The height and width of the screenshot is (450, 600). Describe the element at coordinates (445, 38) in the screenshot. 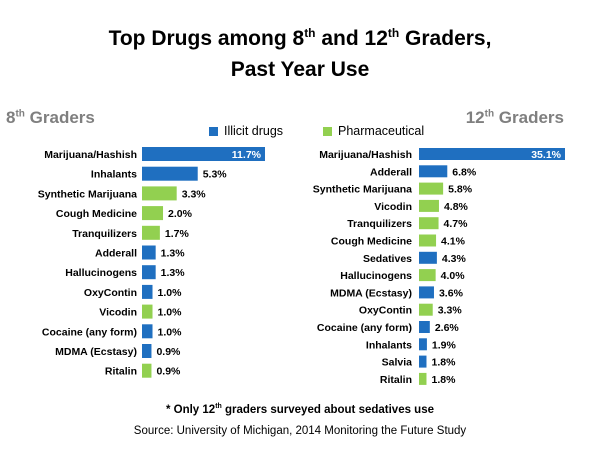

I see `title-text-part: Graders,` at that location.